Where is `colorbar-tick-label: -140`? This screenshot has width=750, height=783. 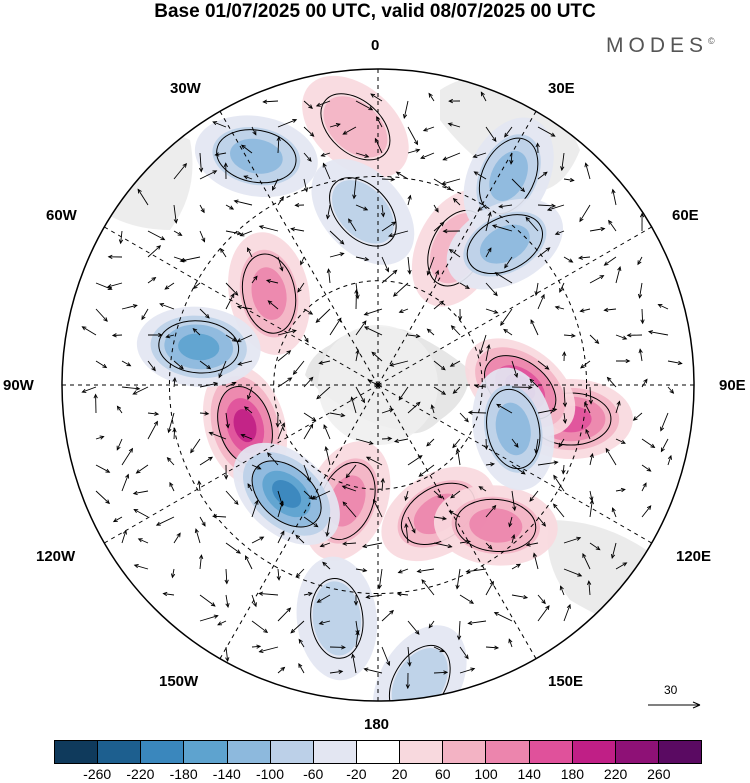
colorbar-tick-label: -140 is located at coordinates (226, 774).